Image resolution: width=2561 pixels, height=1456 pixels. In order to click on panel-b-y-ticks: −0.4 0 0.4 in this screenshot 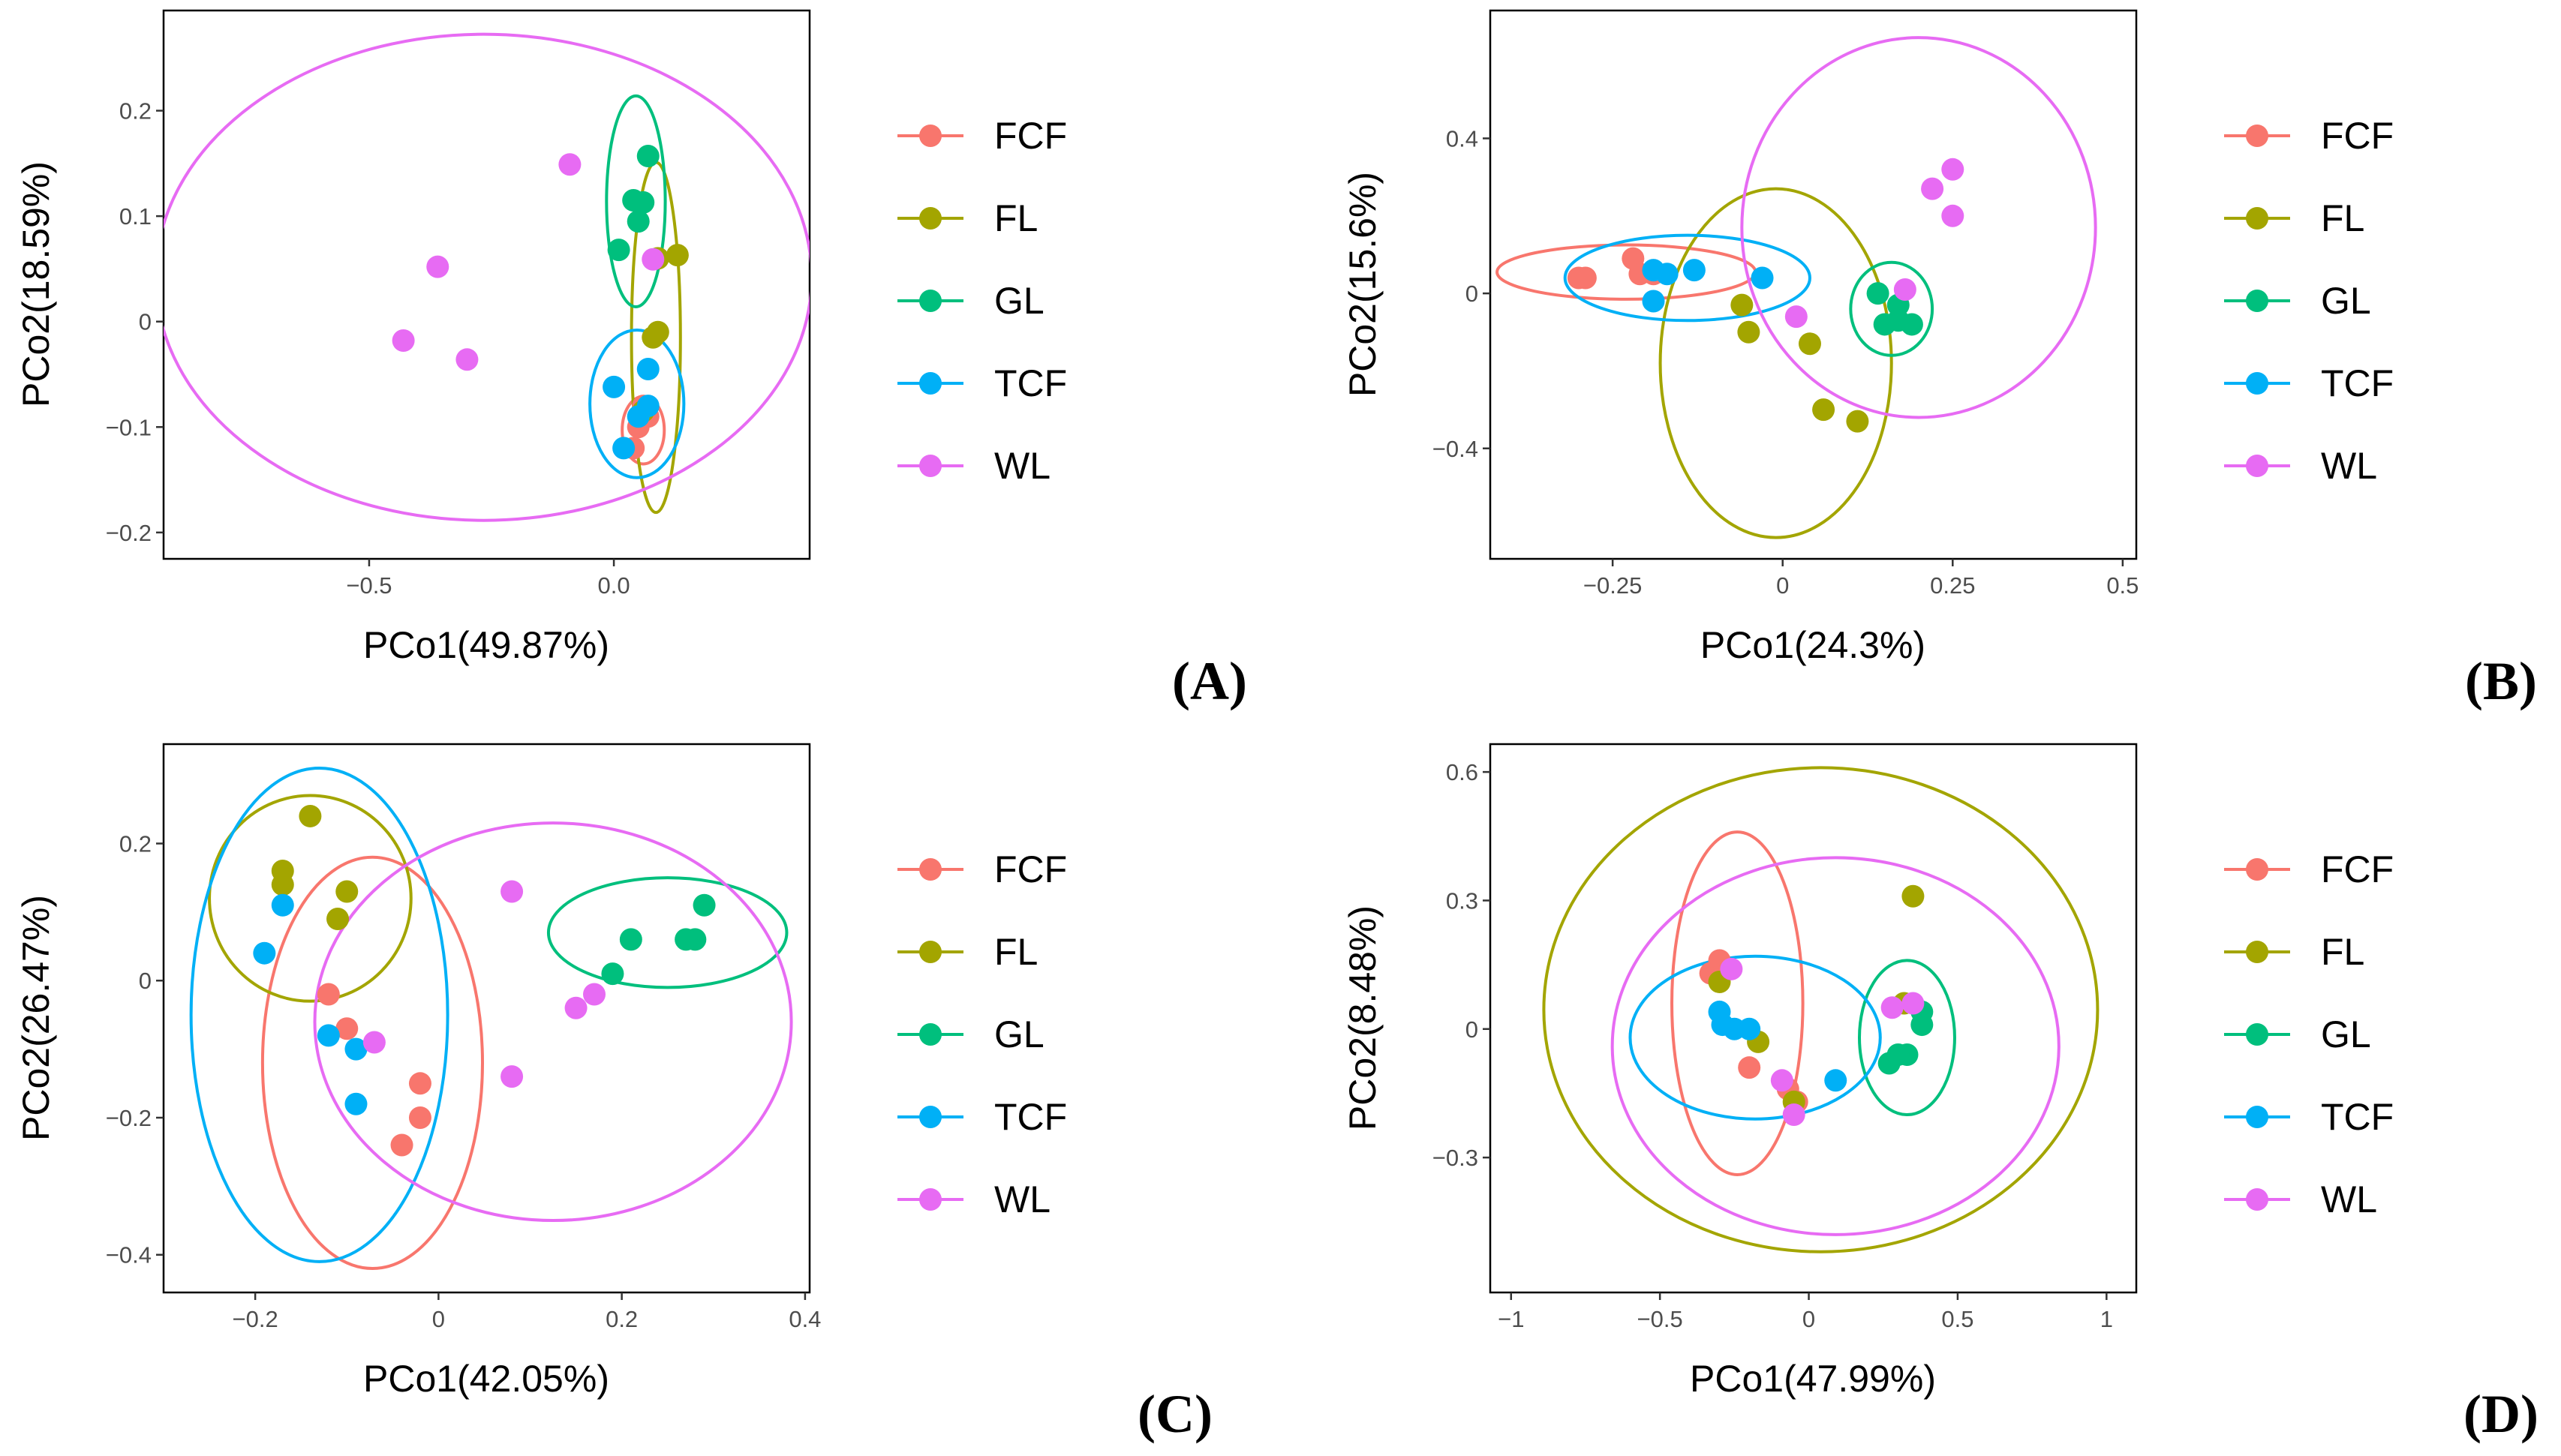, I will do `click(1461, 293)`.